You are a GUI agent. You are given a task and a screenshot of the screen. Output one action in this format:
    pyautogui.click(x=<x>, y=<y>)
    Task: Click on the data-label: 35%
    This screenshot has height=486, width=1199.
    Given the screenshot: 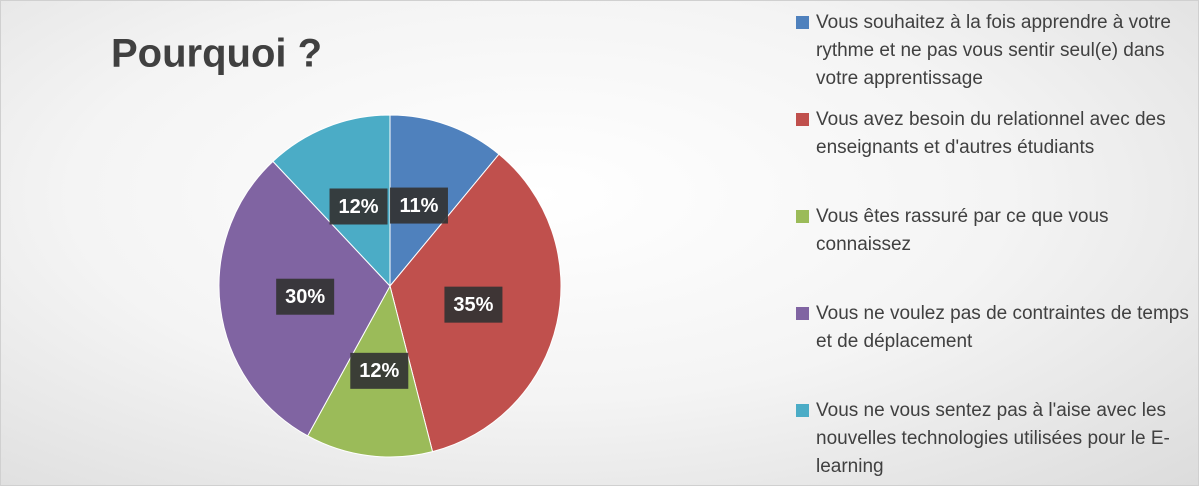 What is the action you would take?
    pyautogui.click(x=473, y=305)
    